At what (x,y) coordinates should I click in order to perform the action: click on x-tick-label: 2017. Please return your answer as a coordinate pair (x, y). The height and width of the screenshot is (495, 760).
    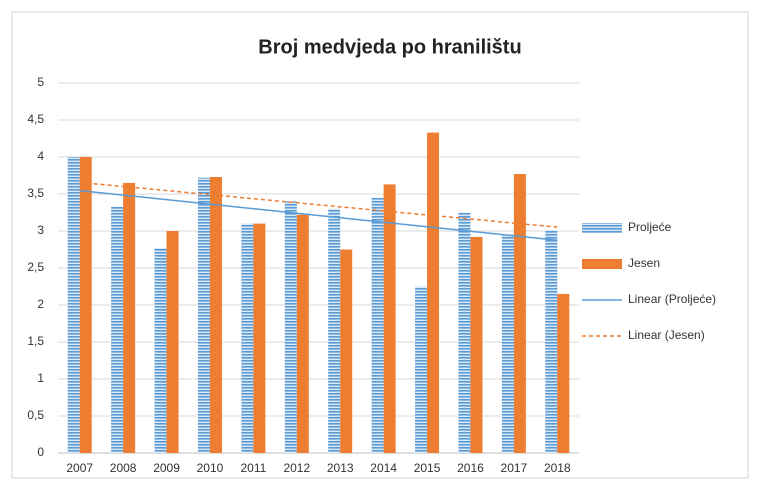
    Looking at the image, I should click on (514, 468).